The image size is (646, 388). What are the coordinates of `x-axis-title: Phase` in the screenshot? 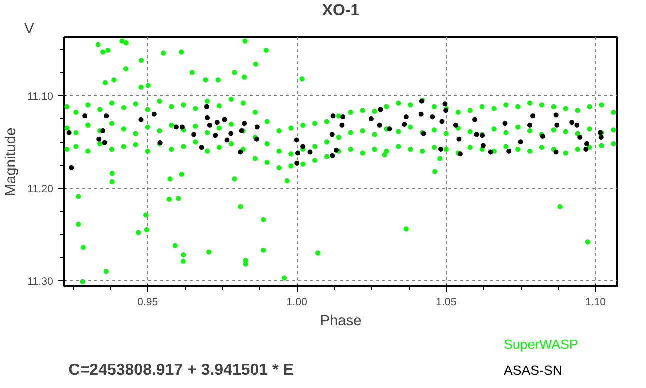 It's located at (341, 322).